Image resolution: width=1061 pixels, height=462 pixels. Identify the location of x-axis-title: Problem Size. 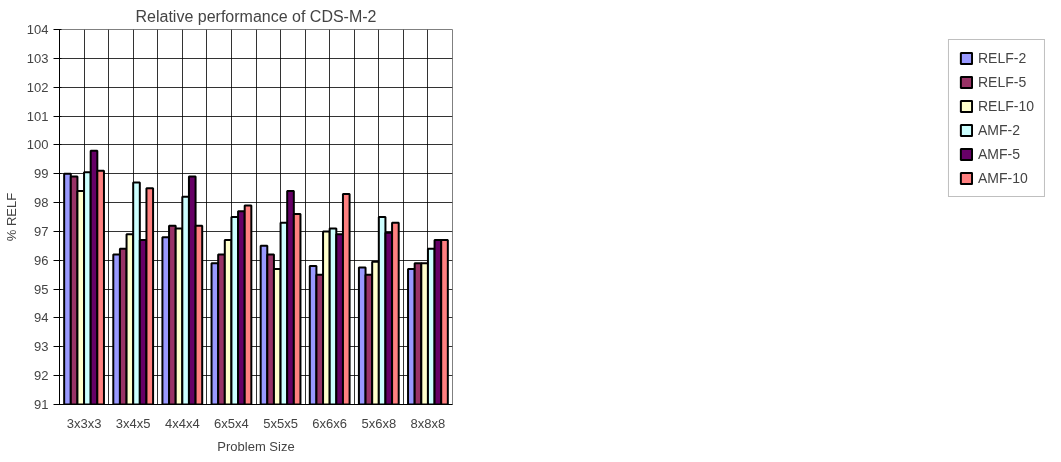
(256, 446).